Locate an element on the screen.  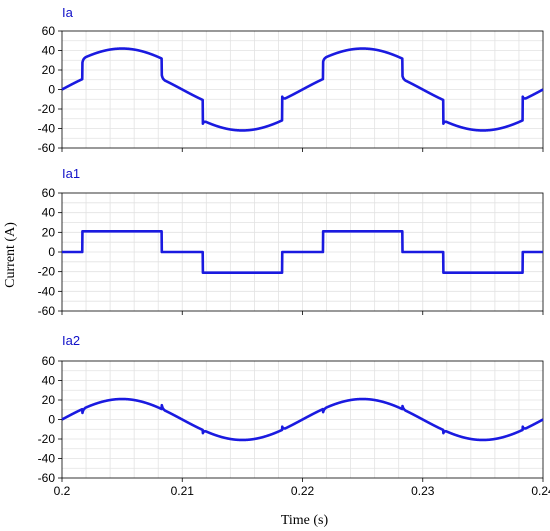
panel-title: Ia1 is located at coordinates (71, 173).